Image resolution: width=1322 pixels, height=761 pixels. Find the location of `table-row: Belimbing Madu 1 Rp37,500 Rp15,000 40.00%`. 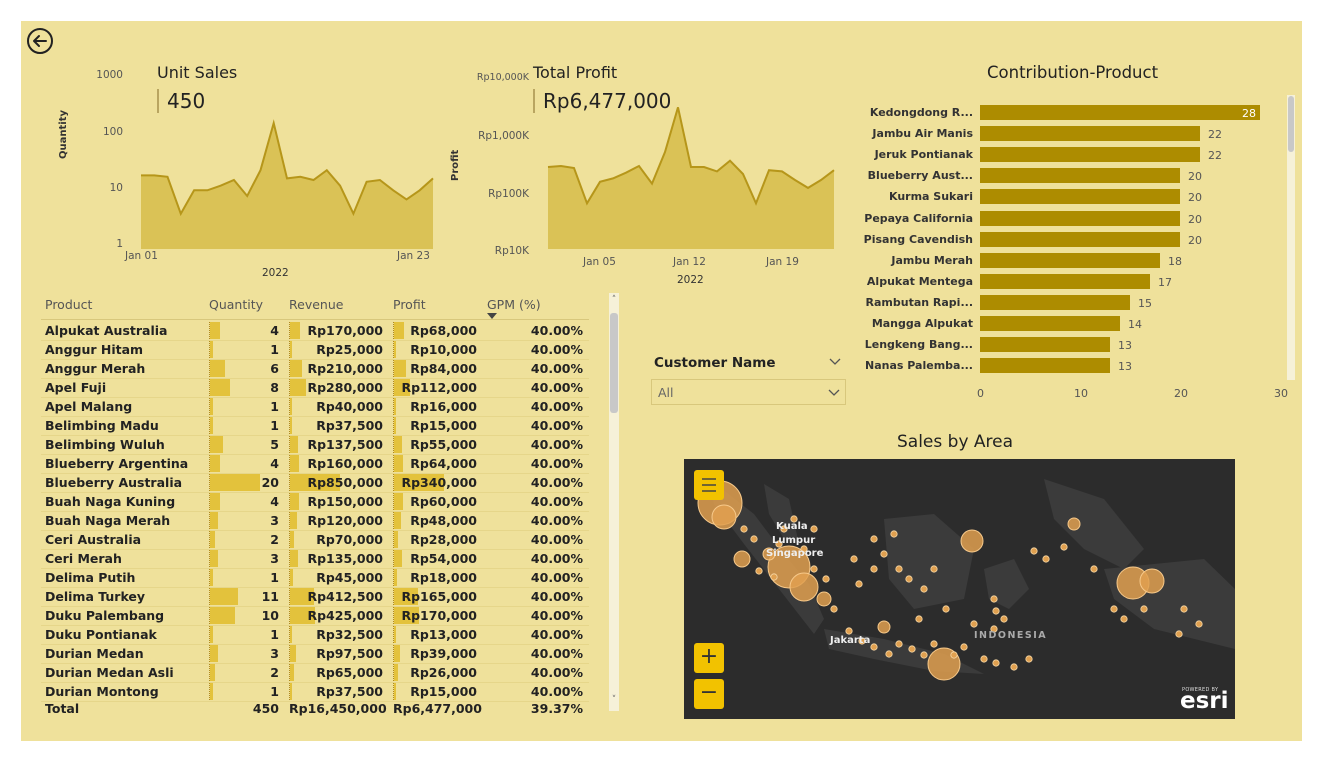

table-row: Belimbing Madu 1 Rp37,500 Rp15,000 40.00% is located at coordinates (315, 426).